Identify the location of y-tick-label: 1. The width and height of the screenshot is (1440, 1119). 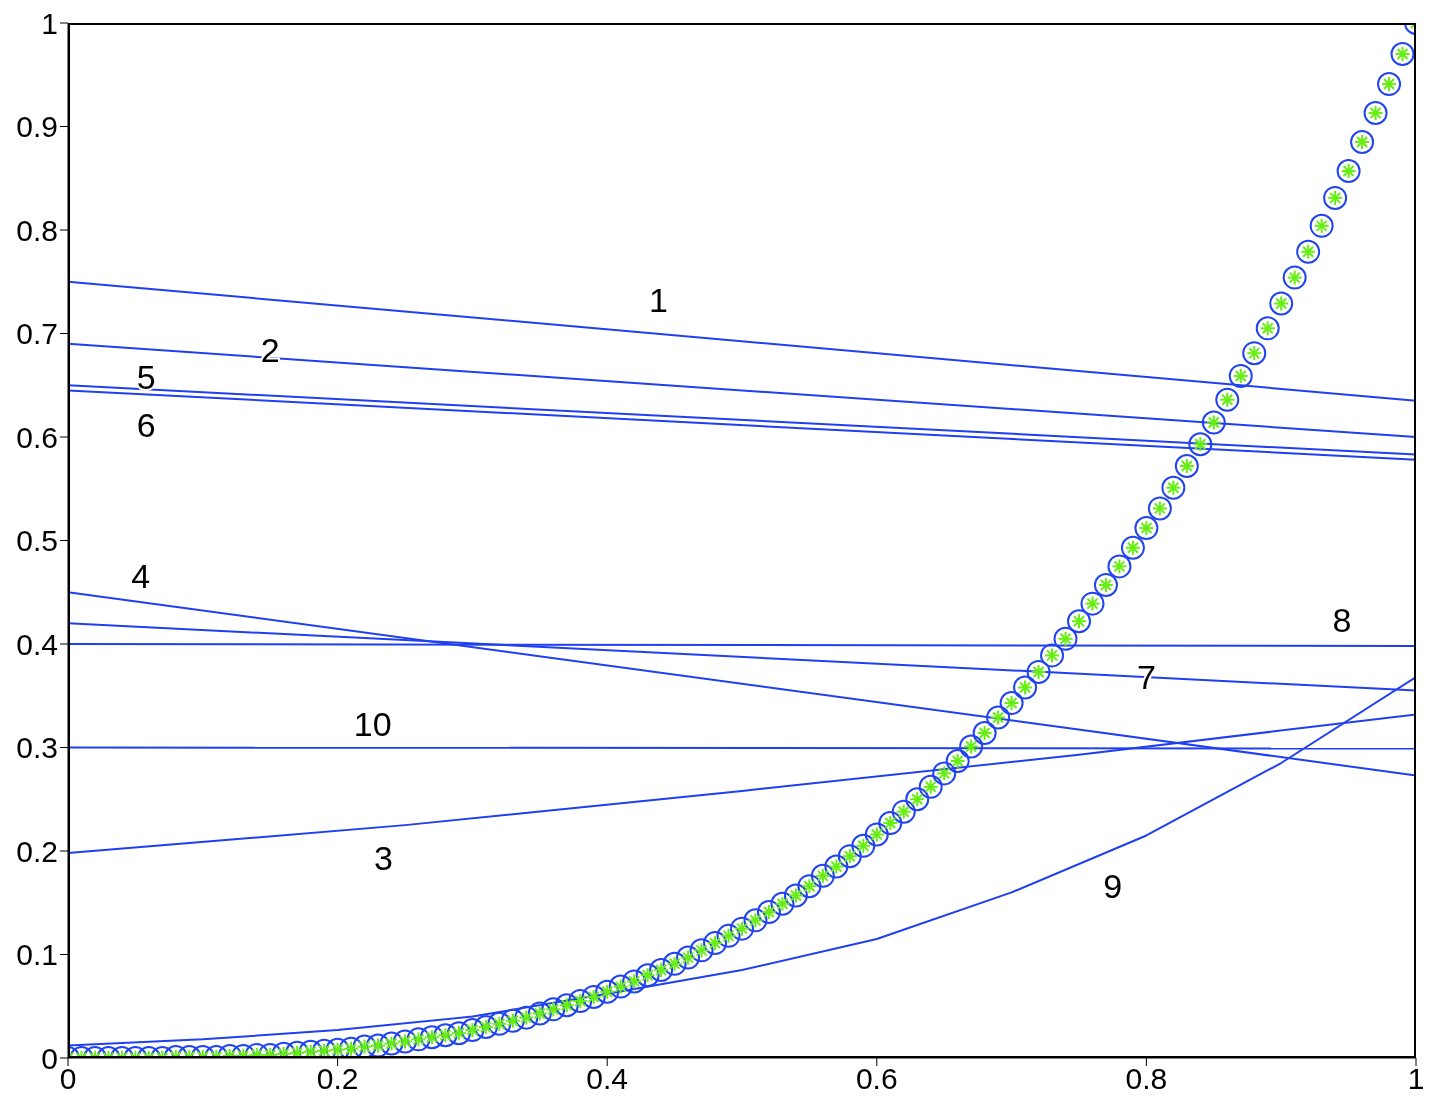
(49, 23).